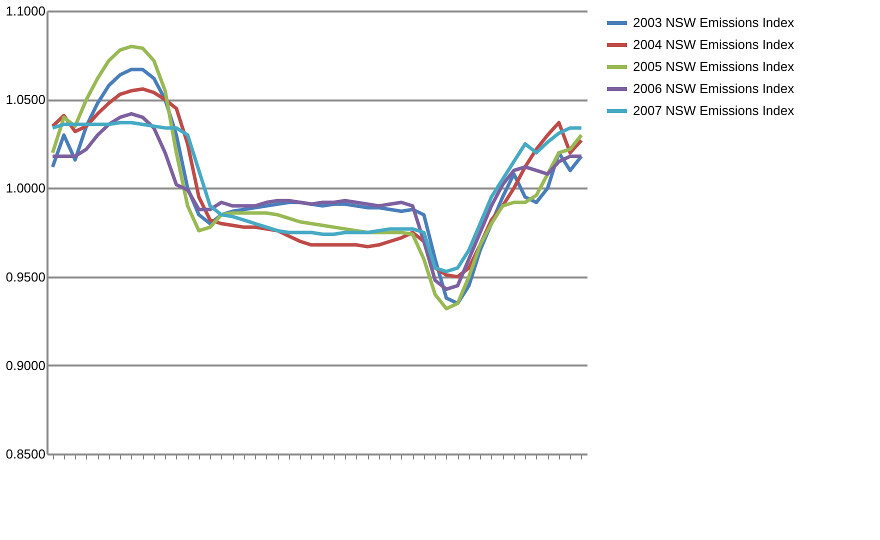 The width and height of the screenshot is (880, 540). I want to click on y-tick-label: 0.9500, so click(26, 276).